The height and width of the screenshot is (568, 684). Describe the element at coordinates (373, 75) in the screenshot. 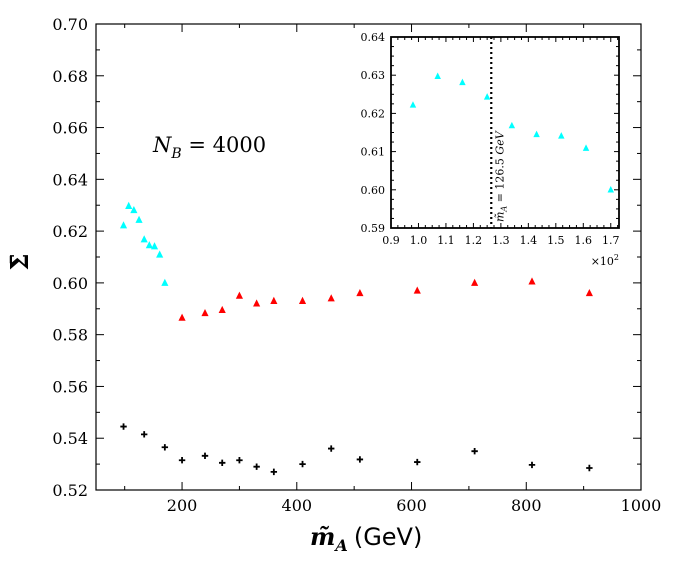

I see `inset-y-tick-label: 0.63` at that location.